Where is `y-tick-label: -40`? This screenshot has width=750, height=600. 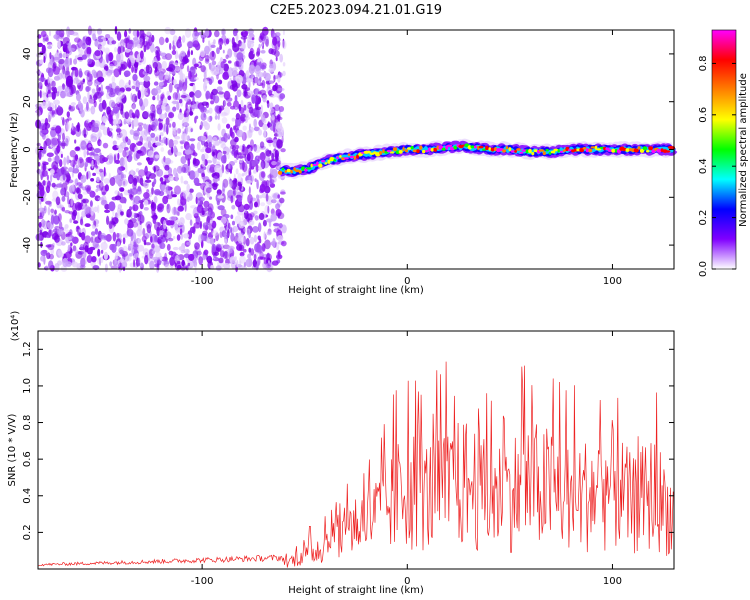 y-tick-label: -40 is located at coordinates (27, 245).